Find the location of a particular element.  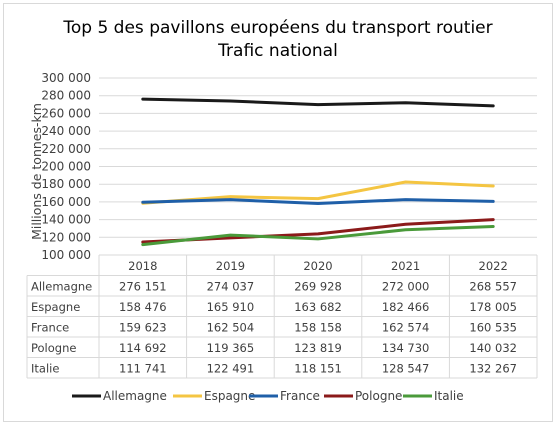

table-value: 274 037 is located at coordinates (231, 287).